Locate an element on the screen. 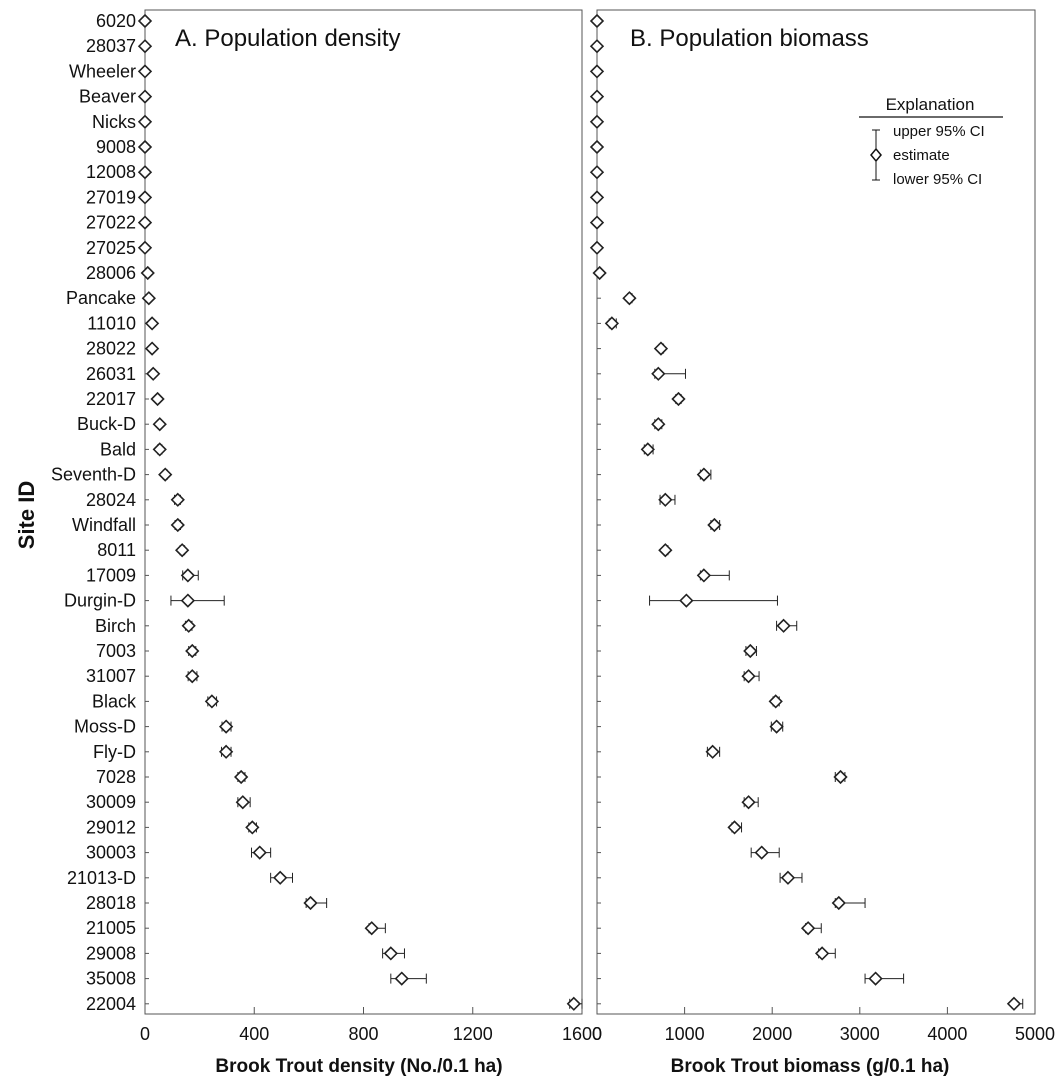 This screenshot has width=1055, height=1086. site-label: Durgin-D is located at coordinates (100, 601).